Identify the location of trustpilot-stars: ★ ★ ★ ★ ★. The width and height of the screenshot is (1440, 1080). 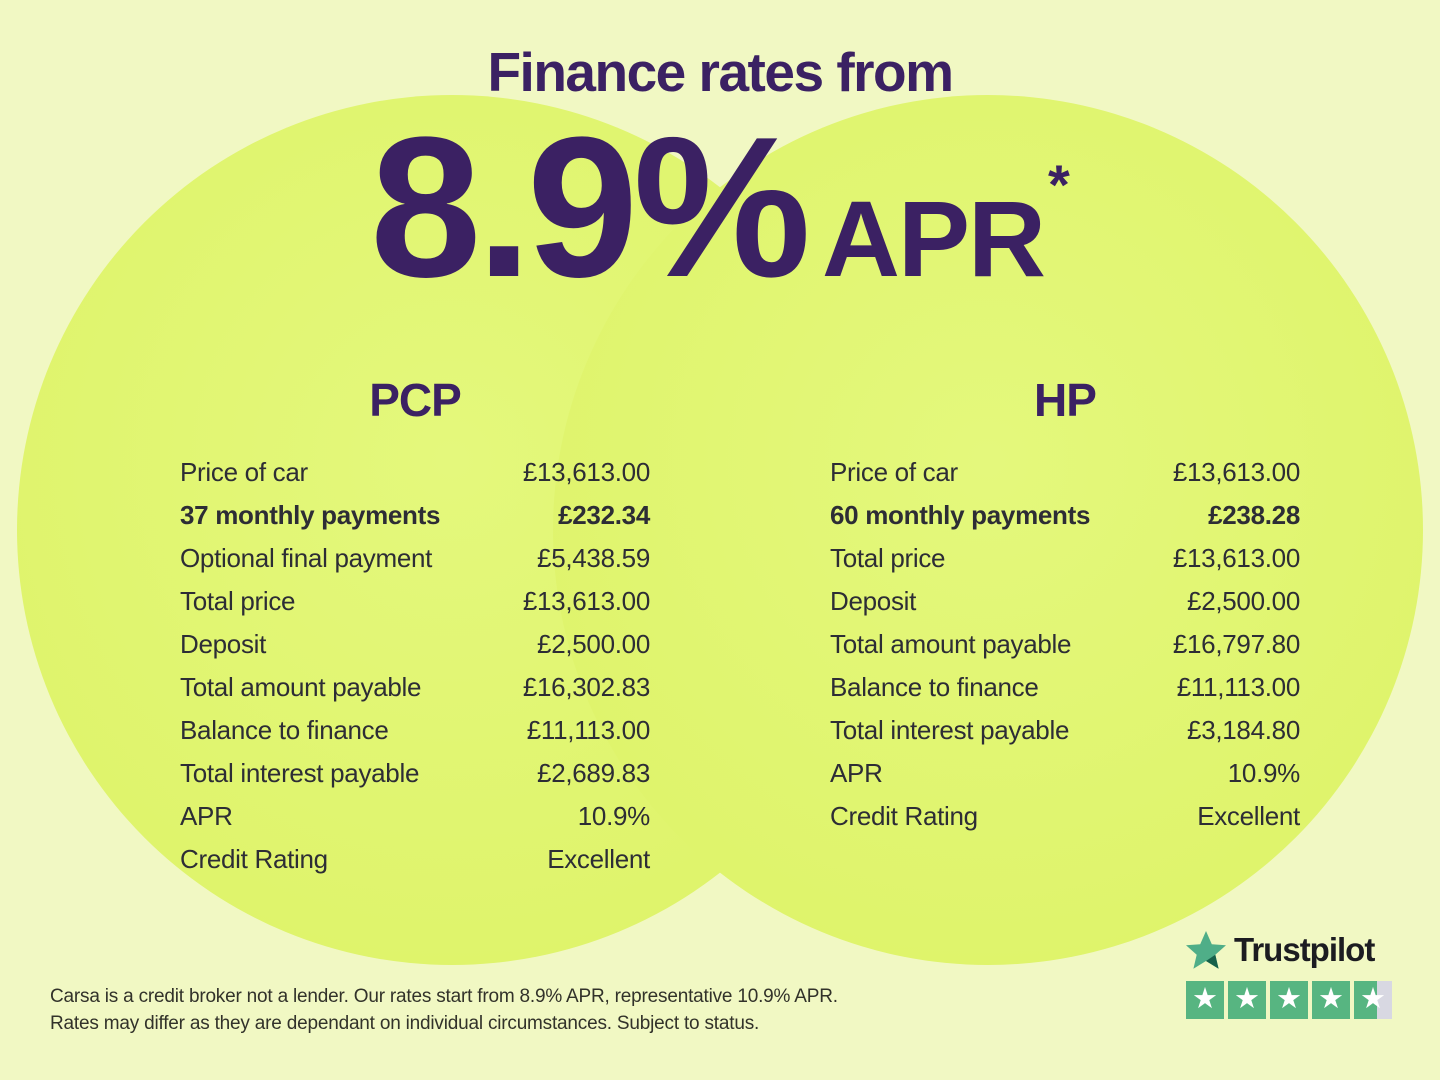
(1289, 1000).